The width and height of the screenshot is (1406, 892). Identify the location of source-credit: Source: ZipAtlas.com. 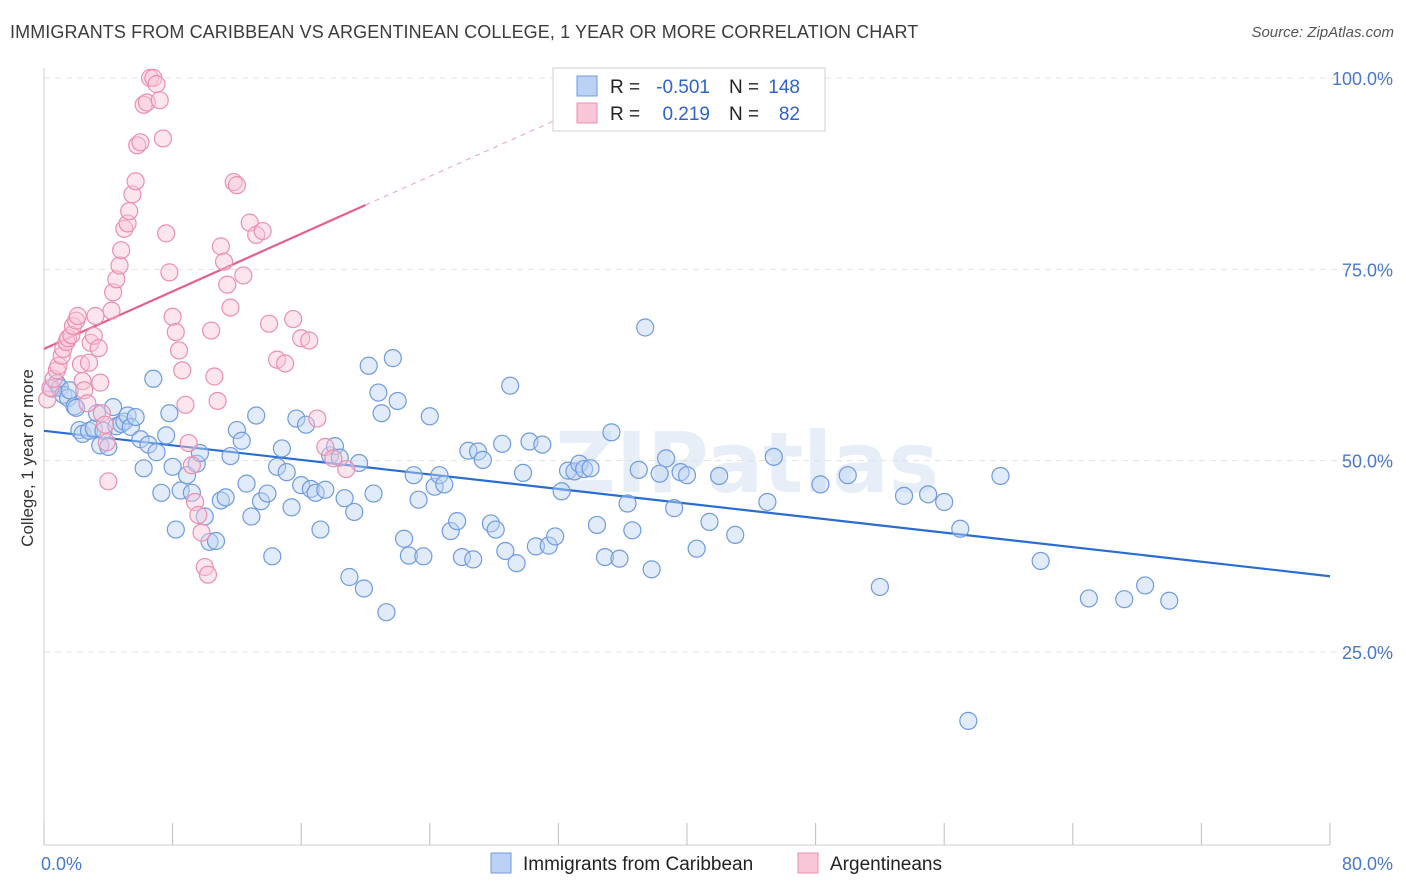
(1322, 32).